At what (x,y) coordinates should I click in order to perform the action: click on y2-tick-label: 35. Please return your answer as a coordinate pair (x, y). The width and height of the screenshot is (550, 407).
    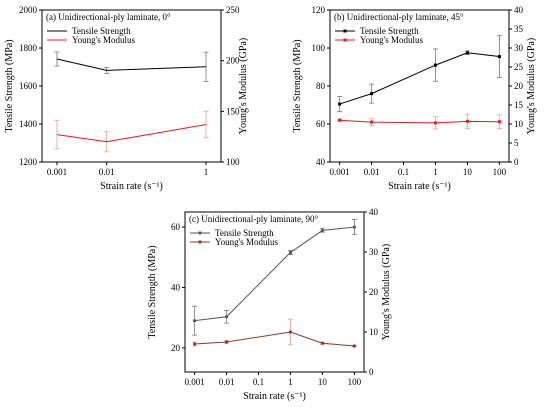
    Looking at the image, I should click on (519, 29).